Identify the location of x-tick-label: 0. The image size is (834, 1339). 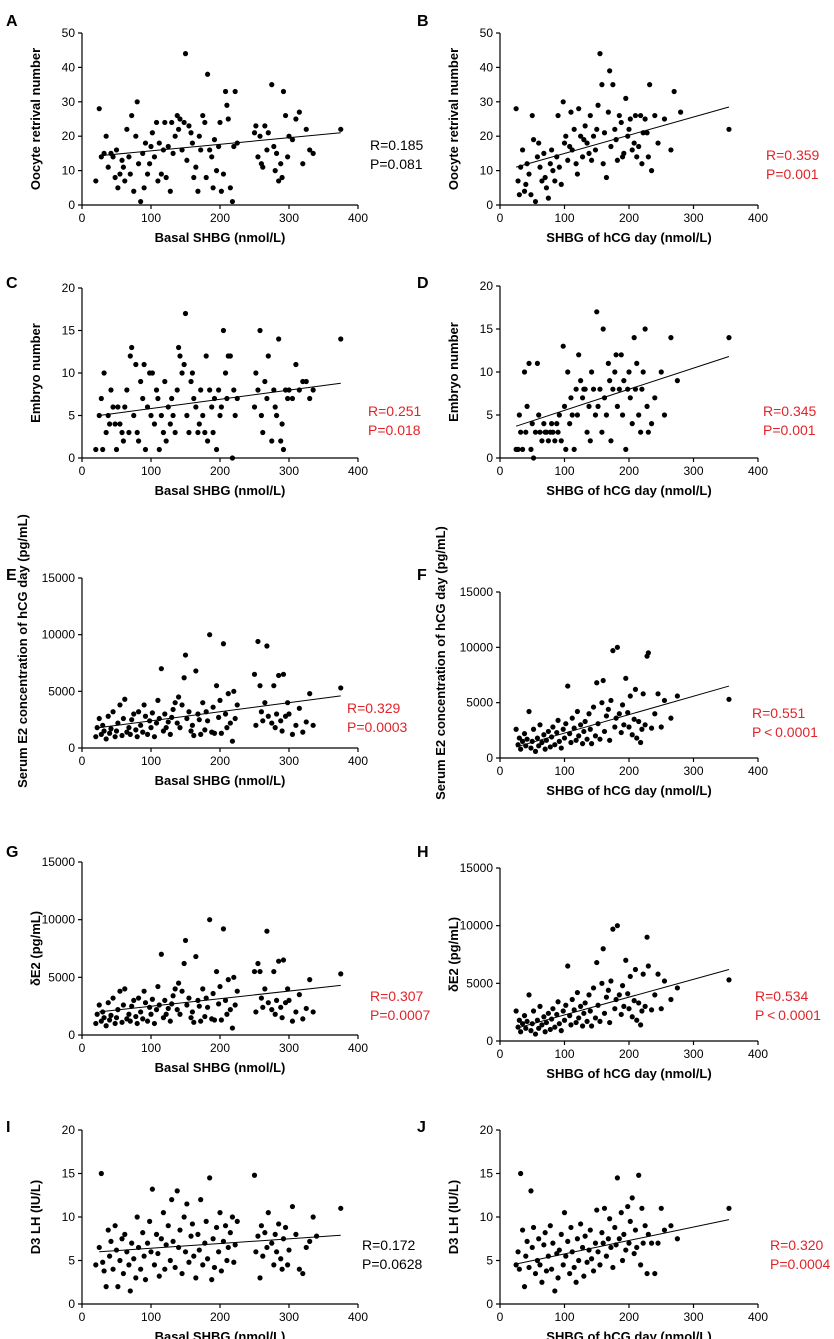
(82, 218).